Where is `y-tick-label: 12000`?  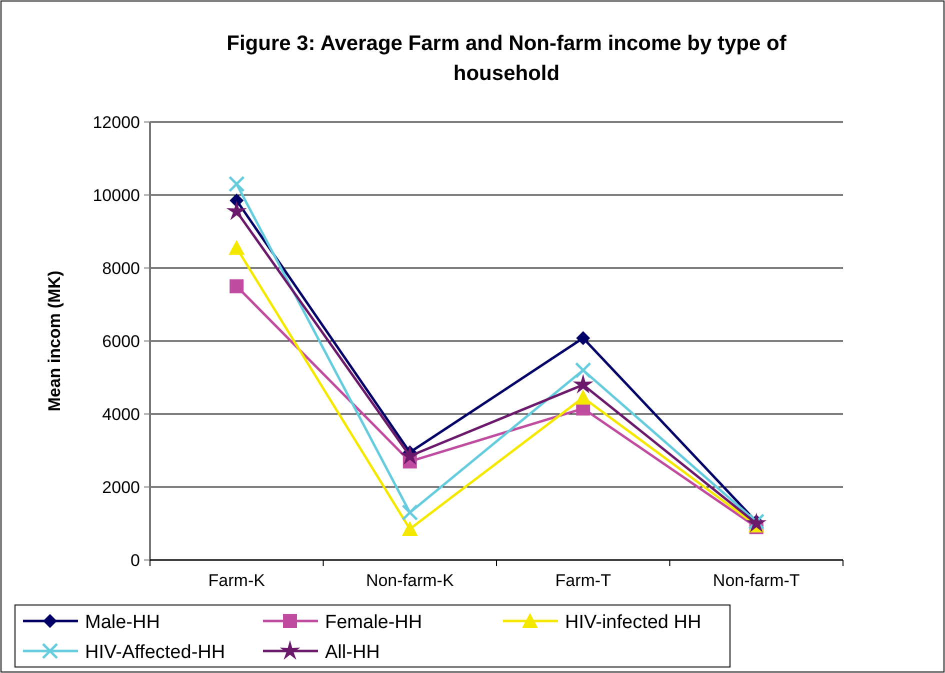
y-tick-label: 12000 is located at coordinates (116, 122).